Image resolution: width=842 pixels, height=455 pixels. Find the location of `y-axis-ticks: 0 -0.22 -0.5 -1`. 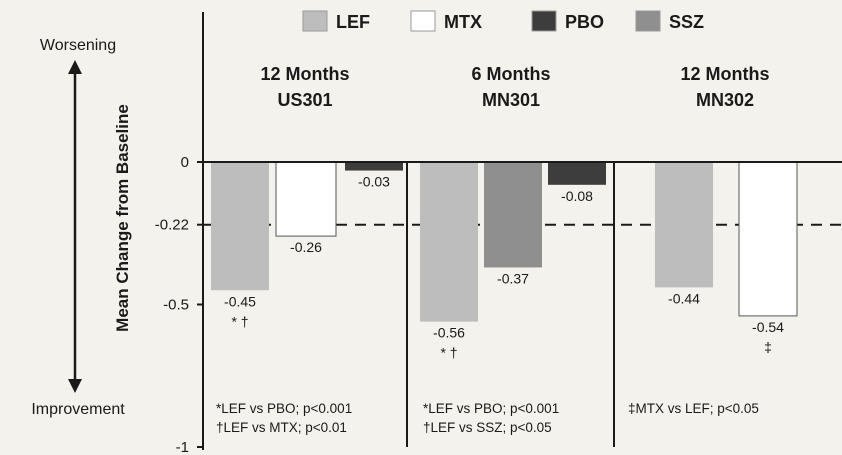

y-axis-ticks: 0 -0.22 -0.5 -1 is located at coordinates (179, 304).